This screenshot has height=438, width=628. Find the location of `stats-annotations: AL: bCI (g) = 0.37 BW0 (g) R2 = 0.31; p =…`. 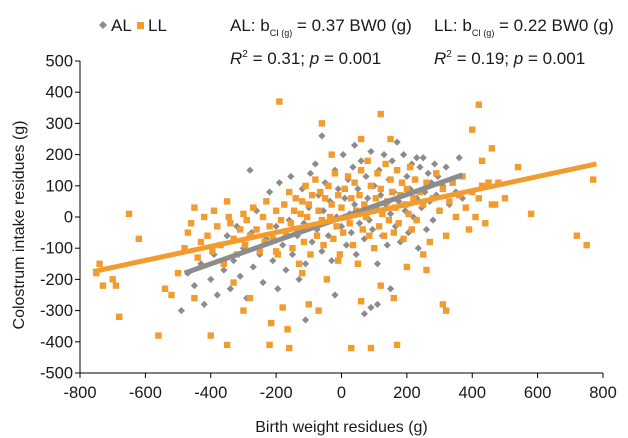

stats-annotations: AL: bCI (g) = 0.37 BW0 (g) R2 = 0.31; p =… is located at coordinates (422, 42).